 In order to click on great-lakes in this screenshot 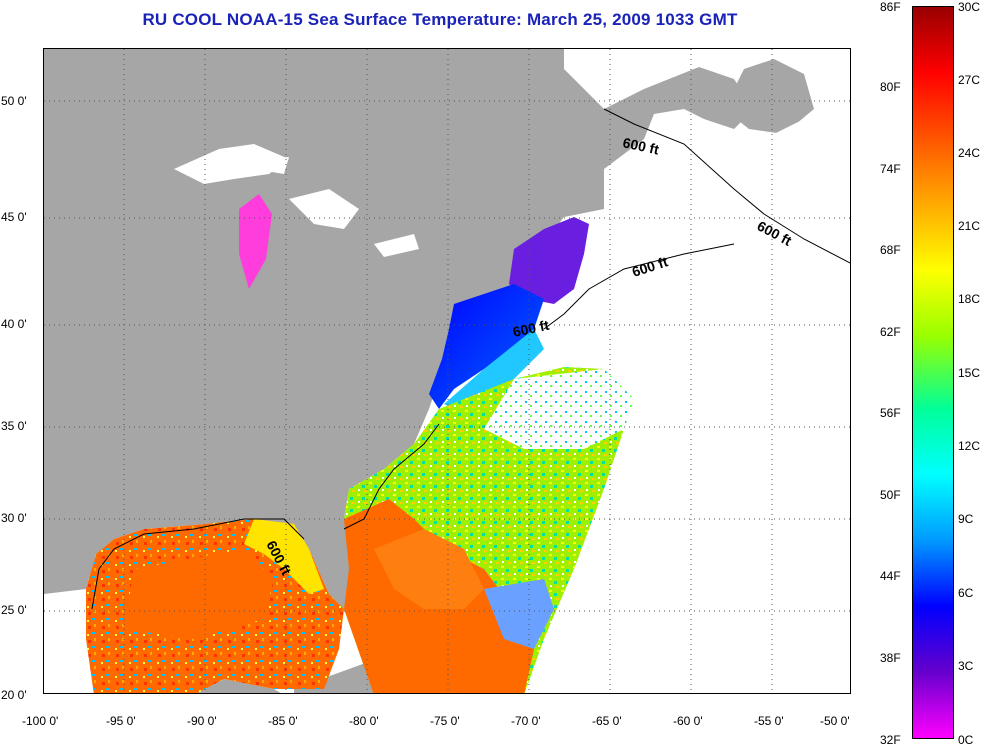, I will do `click(296, 216)`.